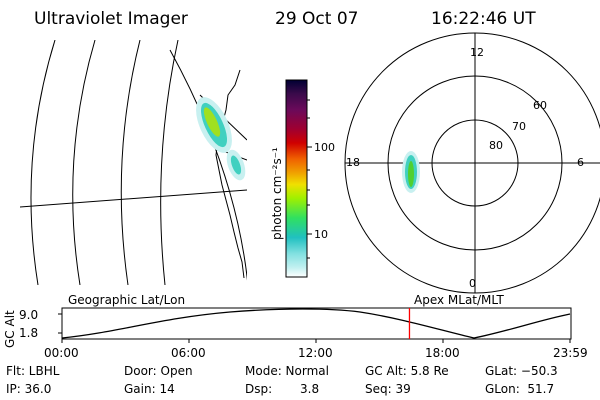  Describe the element at coordinates (149, 389) in the screenshot. I see `info-gain: Gain: 14` at that location.